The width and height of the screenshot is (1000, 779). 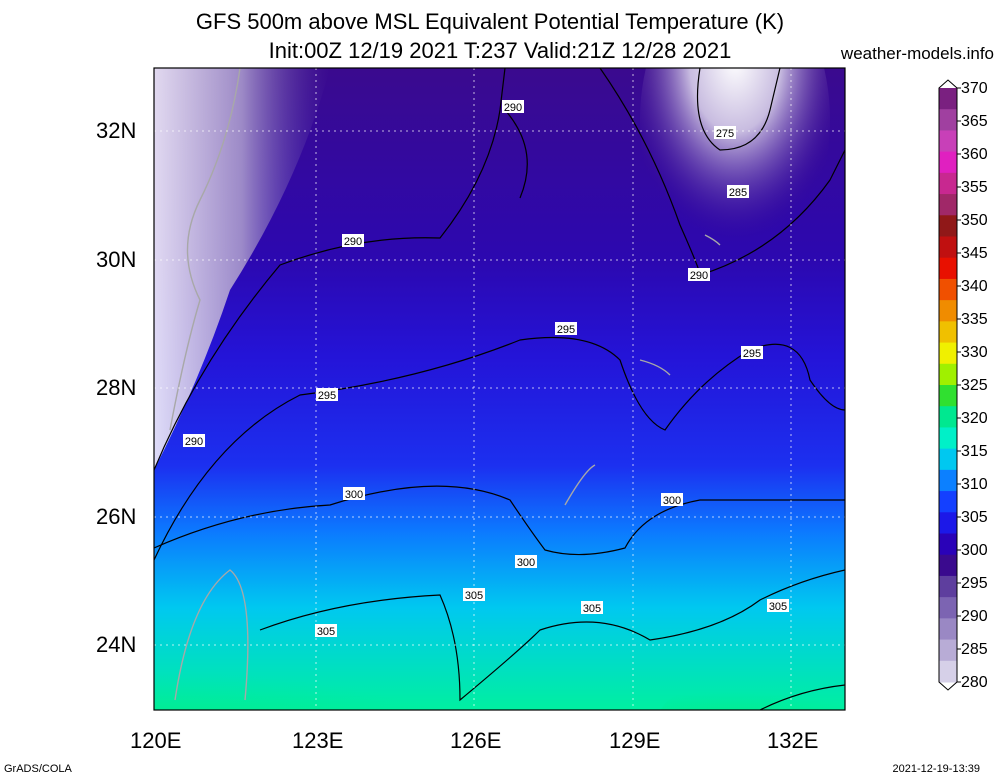 What do you see at coordinates (974, 484) in the screenshot?
I see `colorbar-label: 310` at bounding box center [974, 484].